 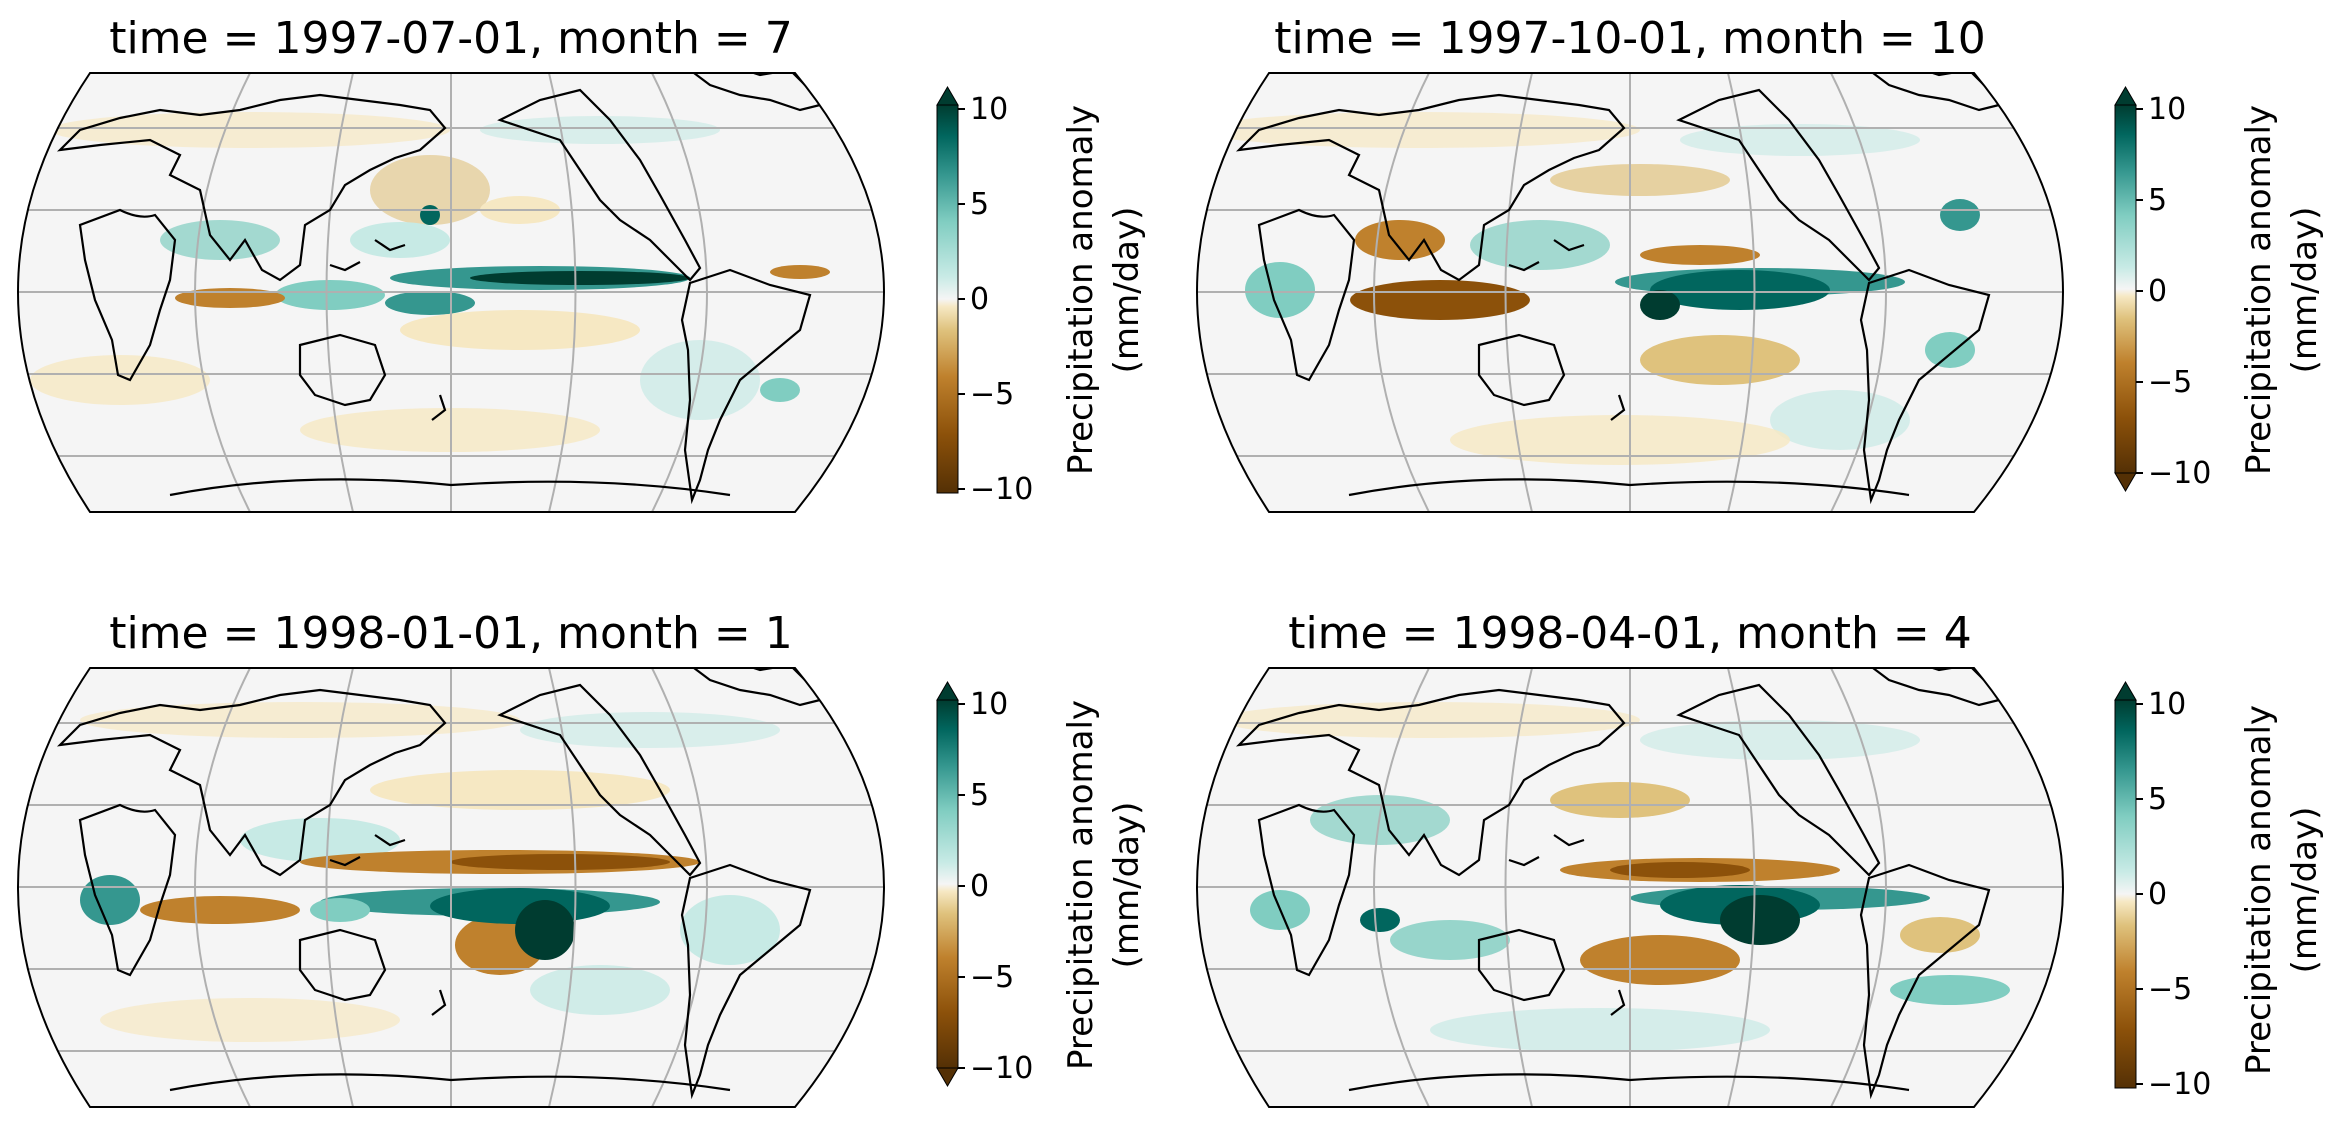 What do you see at coordinates (1630, 38) in the screenshot?
I see `panel-title: time = 1997-10-01, month = 10` at bounding box center [1630, 38].